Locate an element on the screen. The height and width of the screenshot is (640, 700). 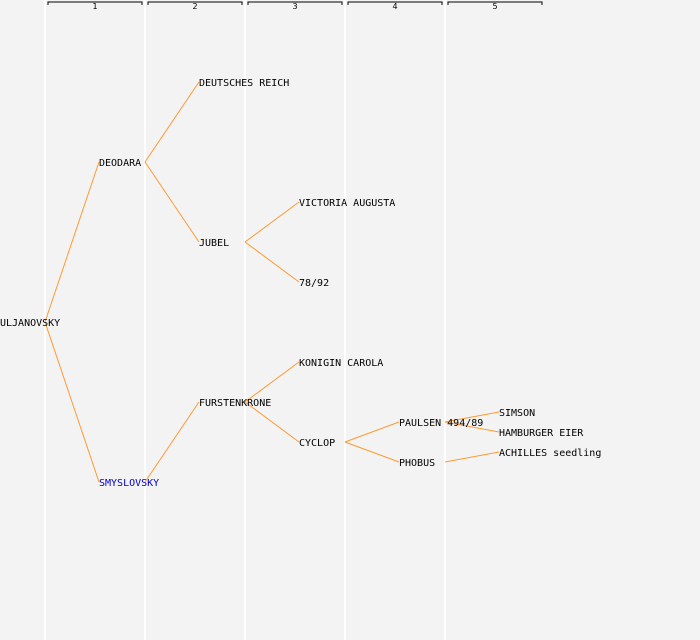
generation-number: 4 is located at coordinates (394, 6).